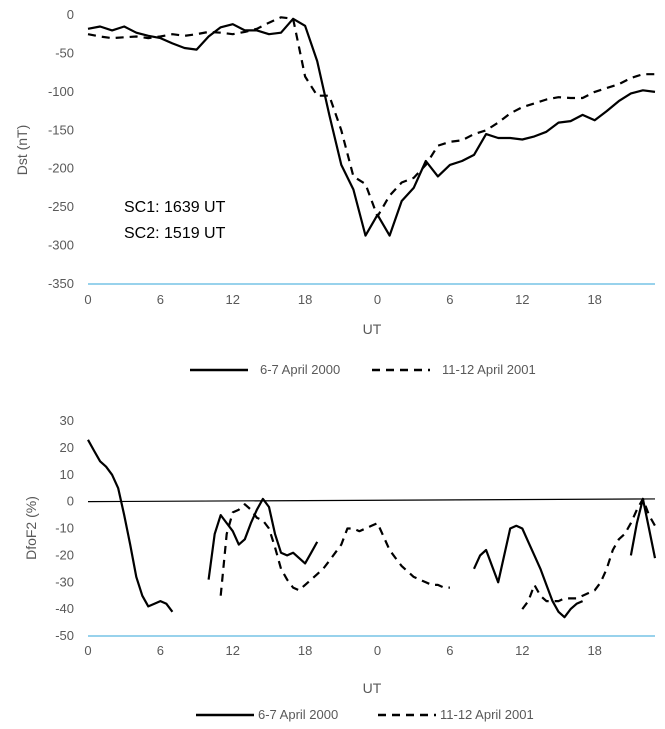 The width and height of the screenshot is (665, 729). Describe the element at coordinates (61, 168) in the screenshot. I see `y-tick-label: -200` at that location.